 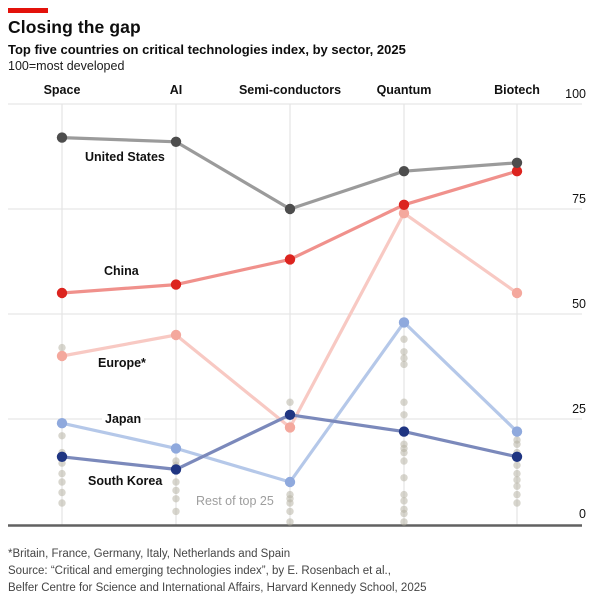 What do you see at coordinates (62, 423) in the screenshot?
I see `data-point-japan-space` at bounding box center [62, 423].